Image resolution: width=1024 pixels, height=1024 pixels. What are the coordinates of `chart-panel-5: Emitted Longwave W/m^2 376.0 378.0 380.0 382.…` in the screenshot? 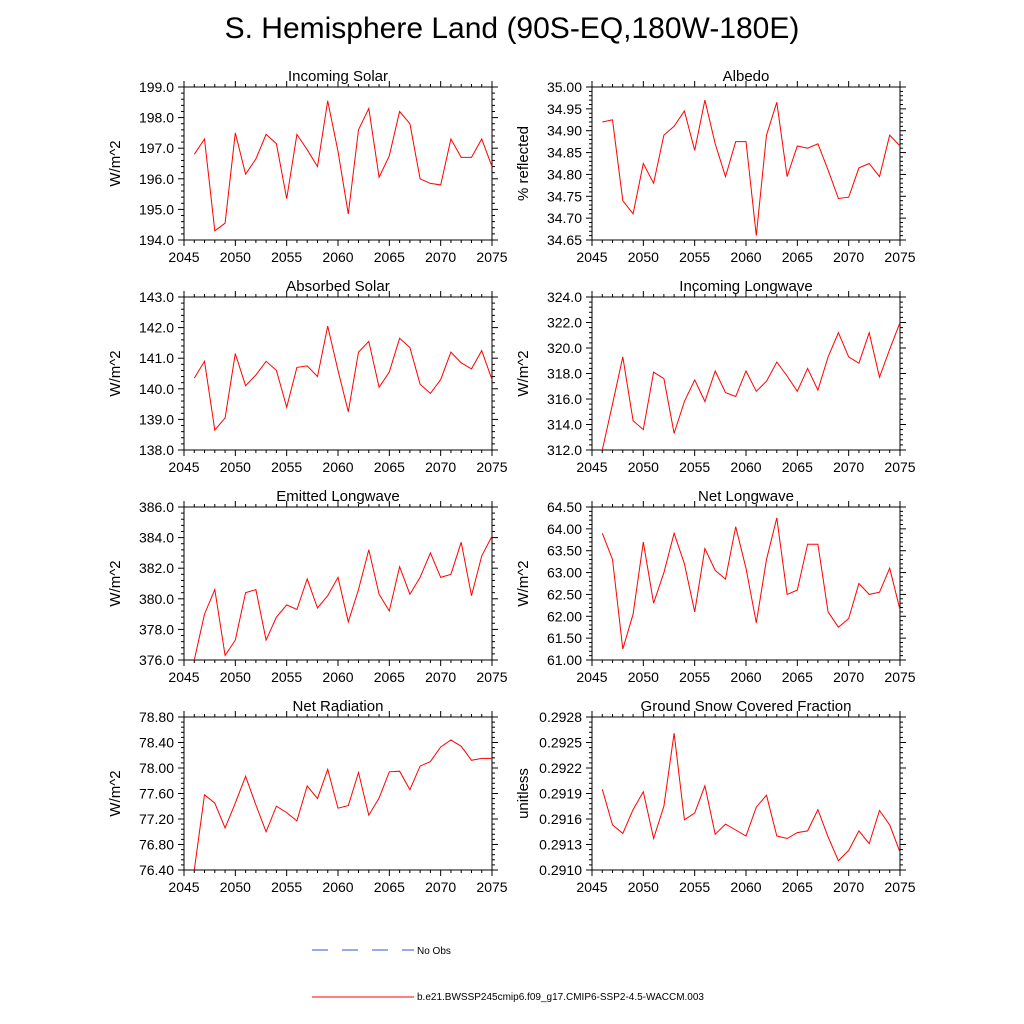 It's located at (307, 586).